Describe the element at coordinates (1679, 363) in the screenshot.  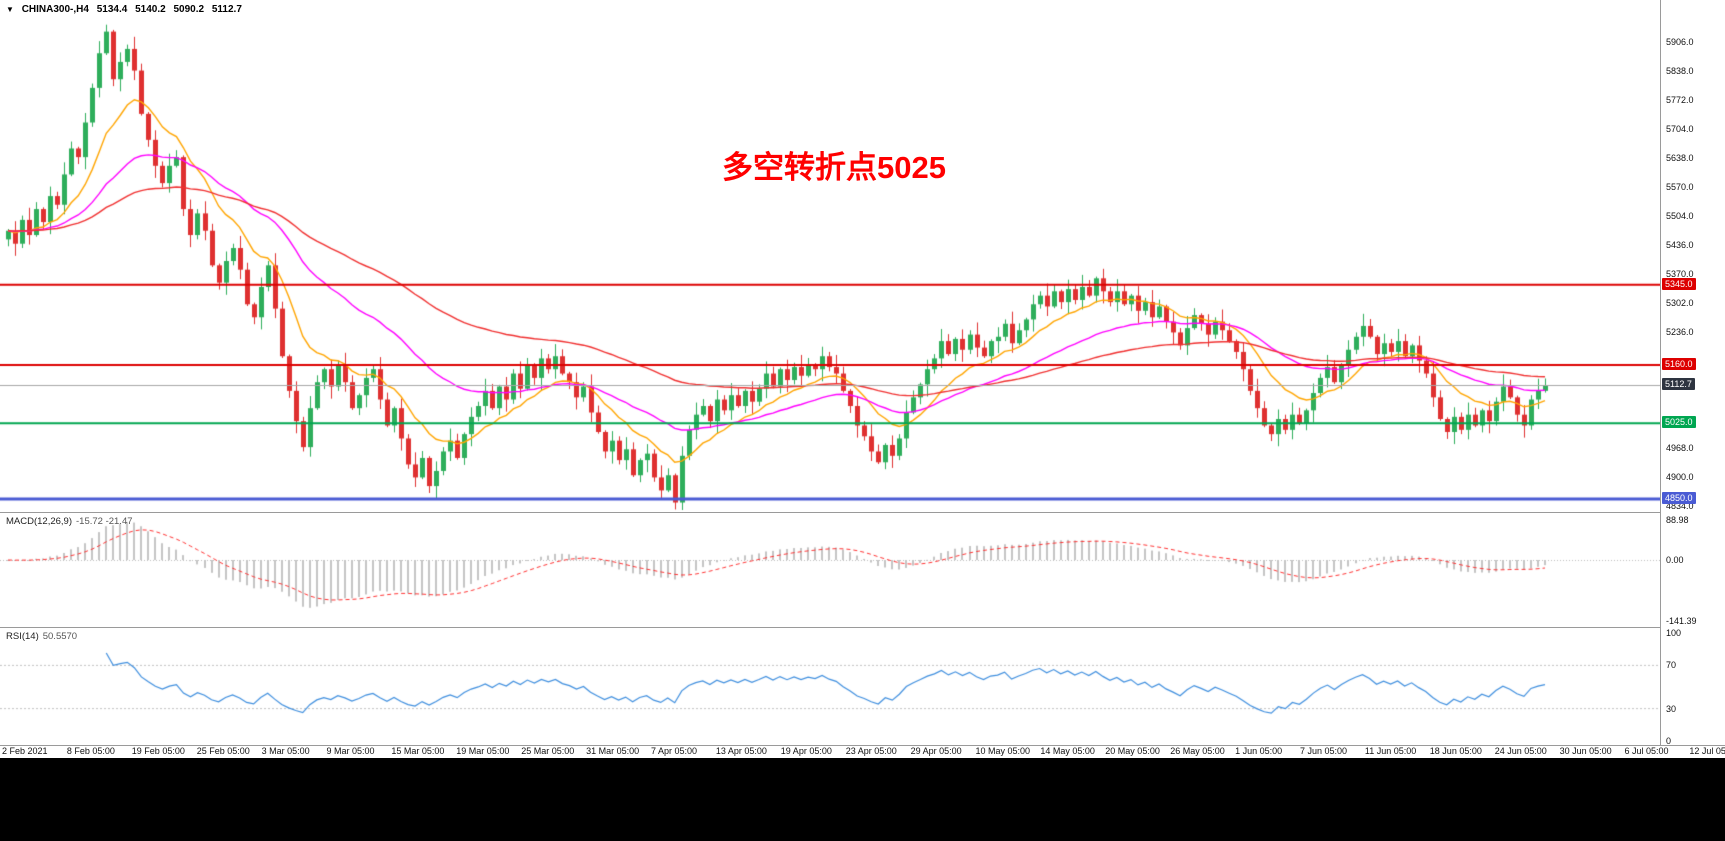
I see `level-price-badge: 5160.0` at that location.